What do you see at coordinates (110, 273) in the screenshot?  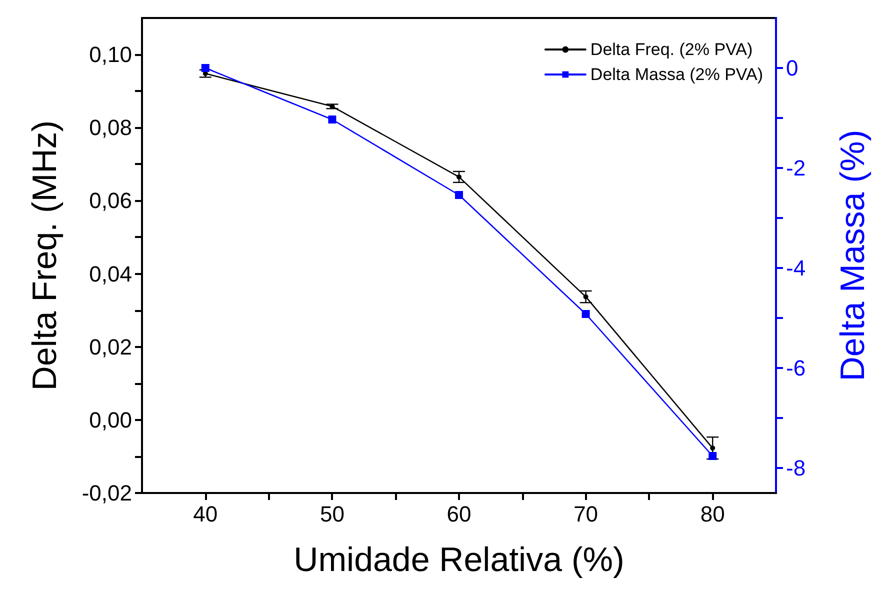 I see `y-tick-label: 0,04` at bounding box center [110, 273].